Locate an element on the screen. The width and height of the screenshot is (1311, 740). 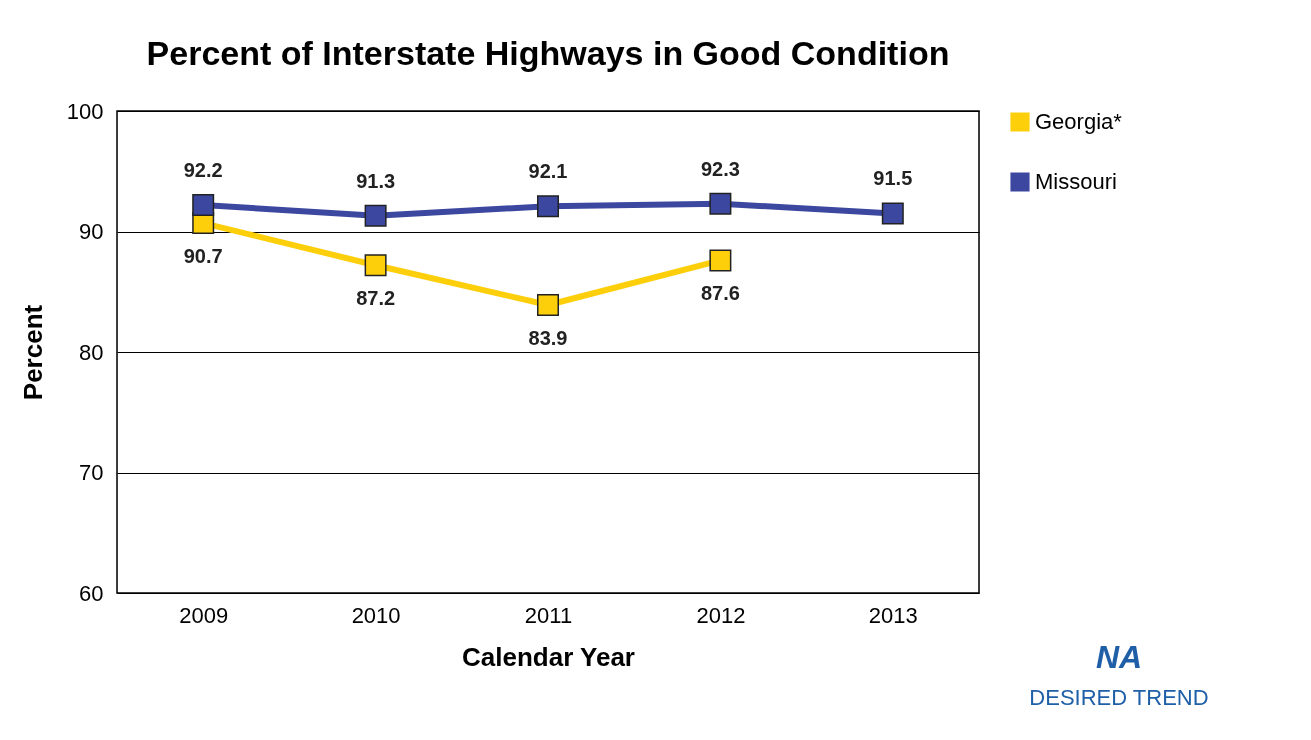
x-tick-label: 2009 is located at coordinates (204, 615).